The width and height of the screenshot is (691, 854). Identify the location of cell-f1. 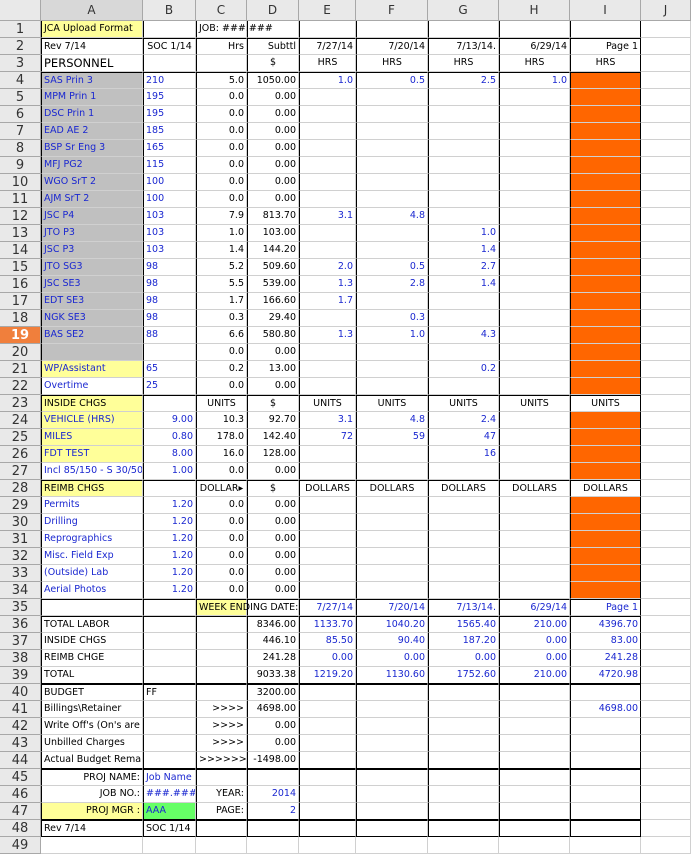
(392, 29).